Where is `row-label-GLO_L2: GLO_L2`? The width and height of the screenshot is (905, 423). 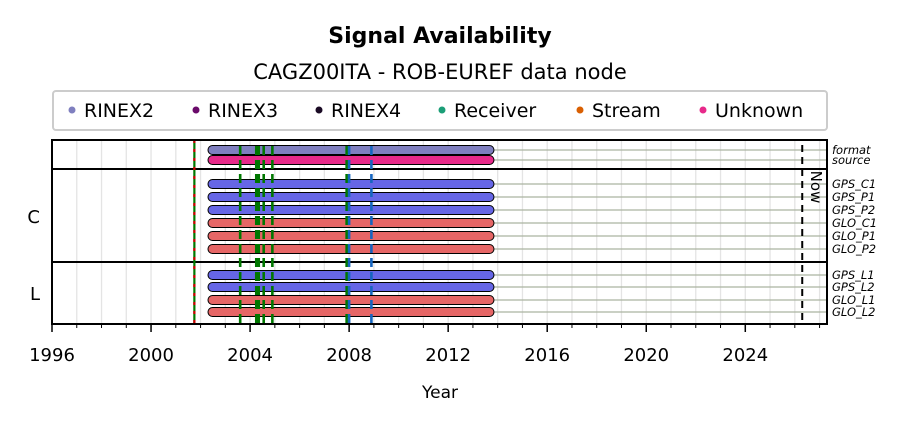
row-label-GLO_L2: GLO_L2 is located at coordinates (854, 312).